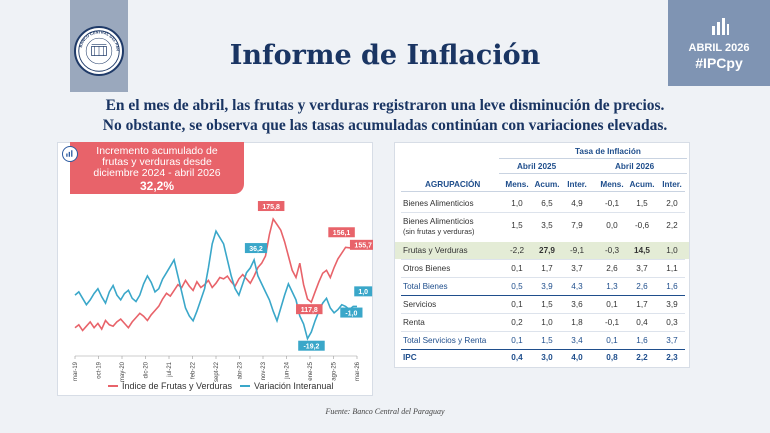  I want to click on callout-line-2: frutas y verduras desde, so click(157, 162).